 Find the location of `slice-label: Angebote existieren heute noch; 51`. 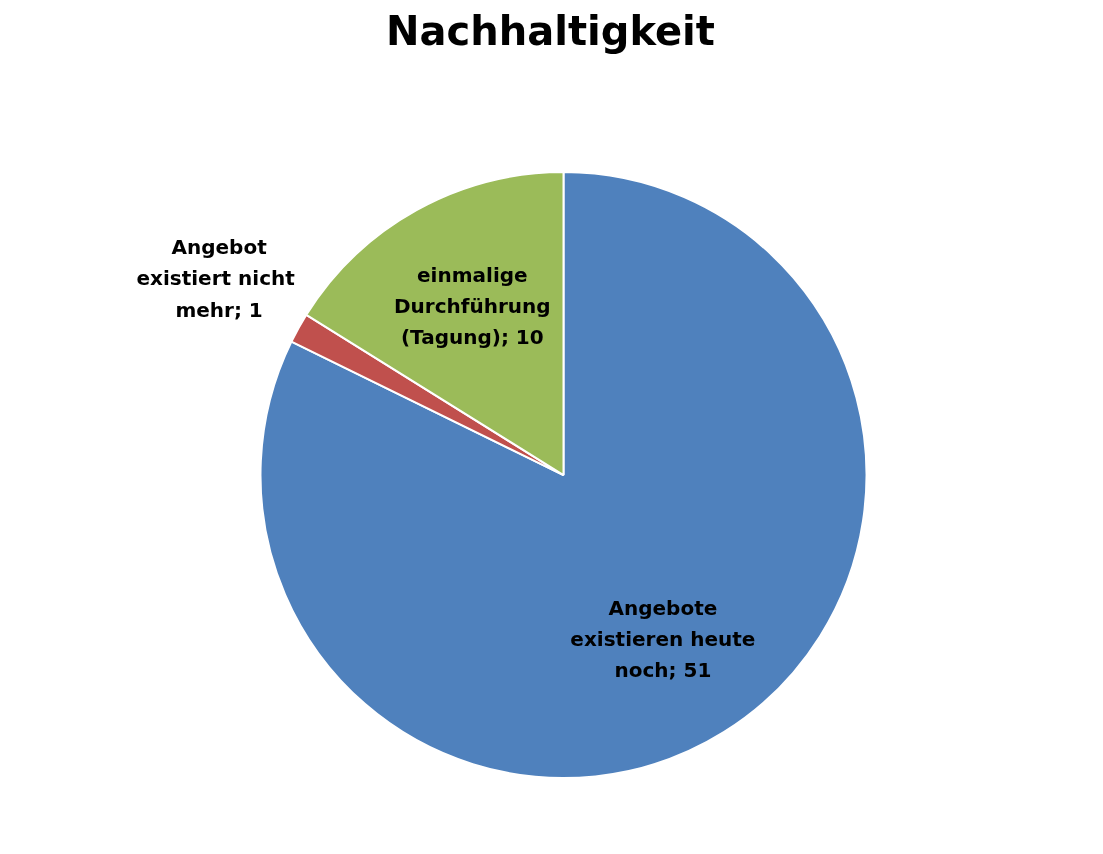

slice-label: Angebote existieren heute noch; 51 is located at coordinates (663, 639).